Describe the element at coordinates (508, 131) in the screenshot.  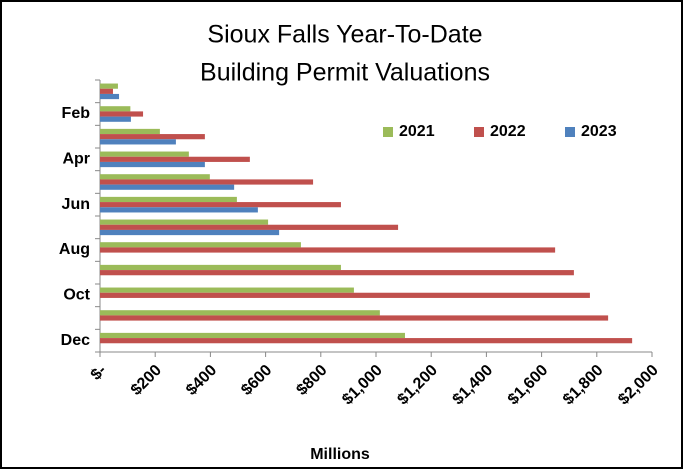
I see `legend-label: 2022` at that location.